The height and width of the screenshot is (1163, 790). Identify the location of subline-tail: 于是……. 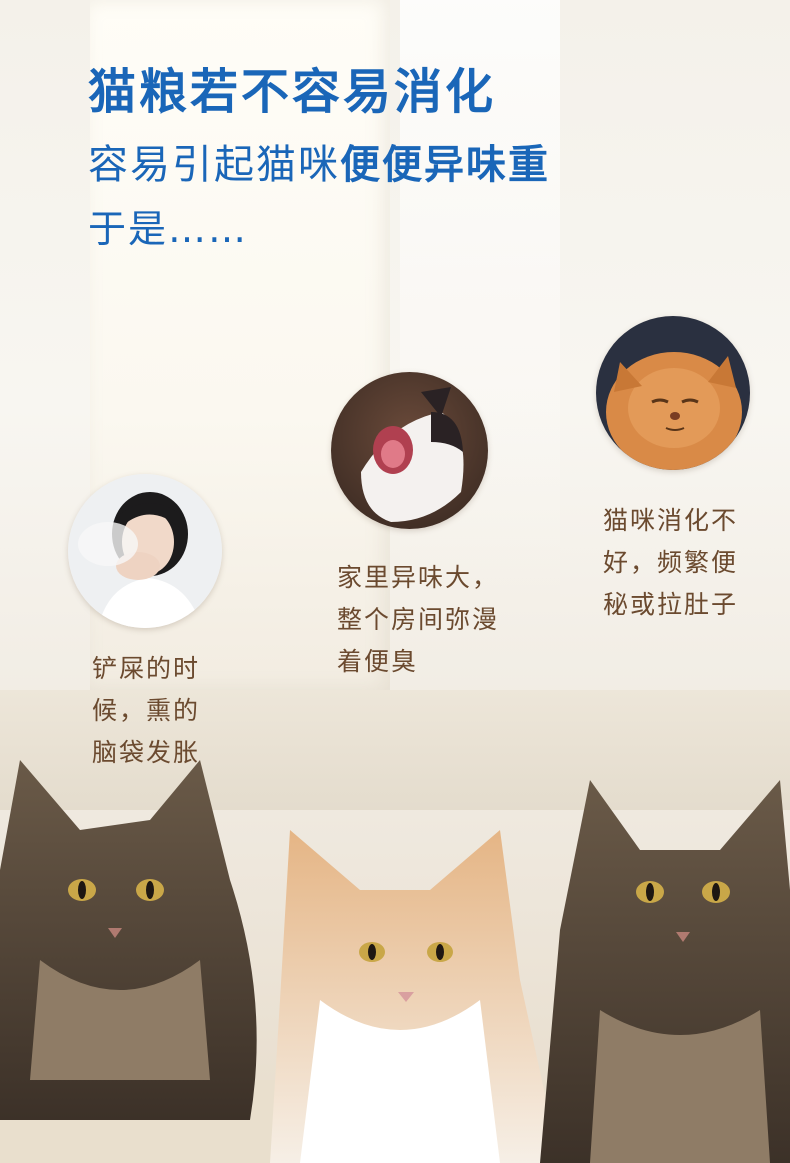
(168, 229).